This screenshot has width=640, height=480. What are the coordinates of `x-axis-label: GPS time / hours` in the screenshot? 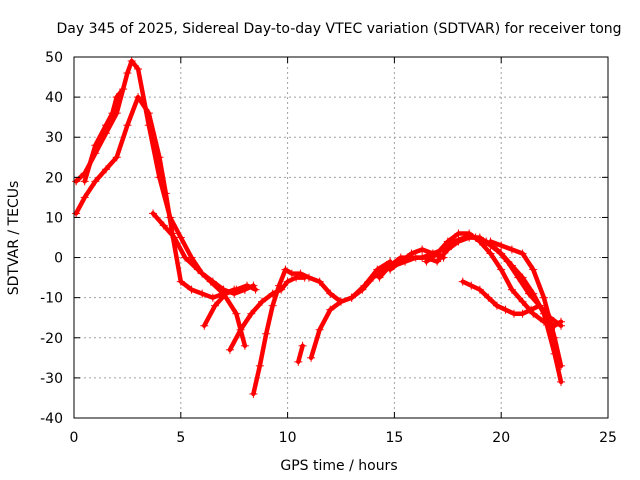 It's located at (338, 466).